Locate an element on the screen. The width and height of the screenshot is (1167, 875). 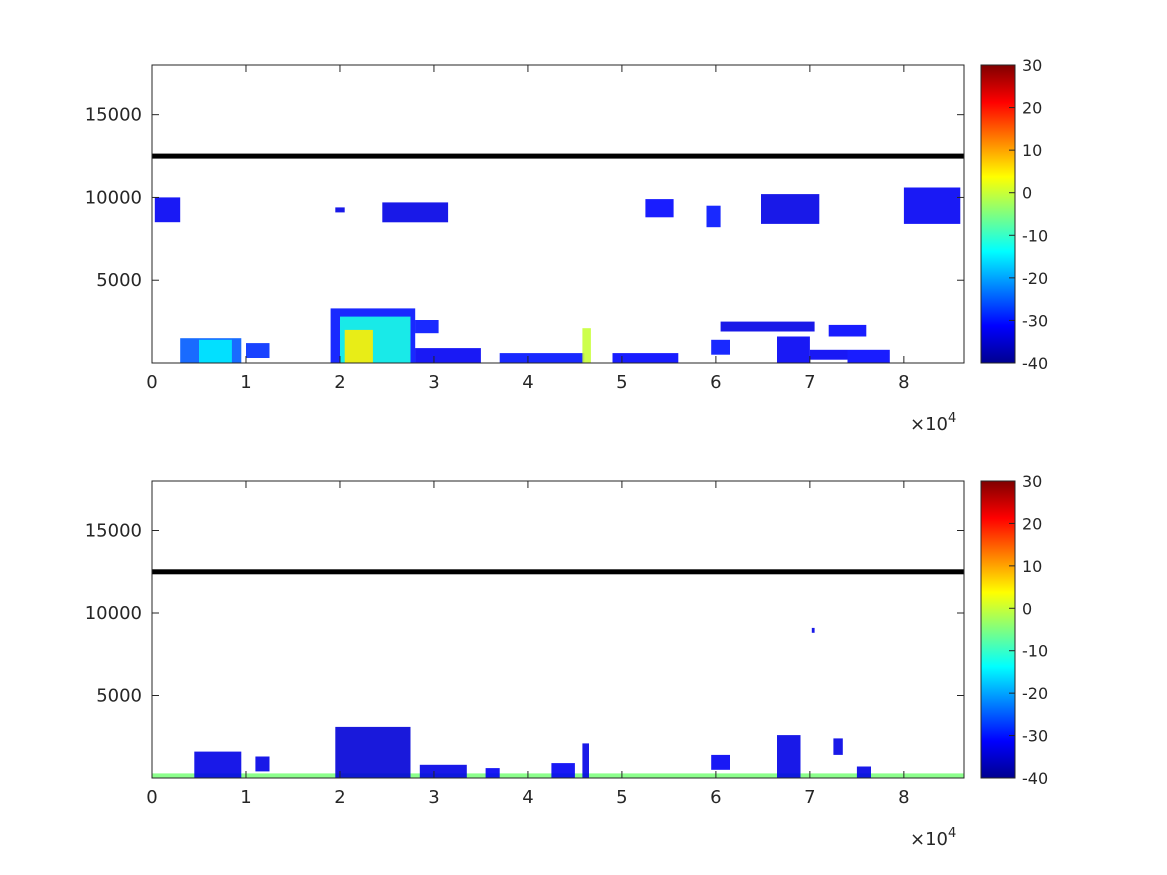
panel-bottom-colorbar-ticks: 30 20 10 0 -10 -20 -30 -40 is located at coordinates (1028, 630).